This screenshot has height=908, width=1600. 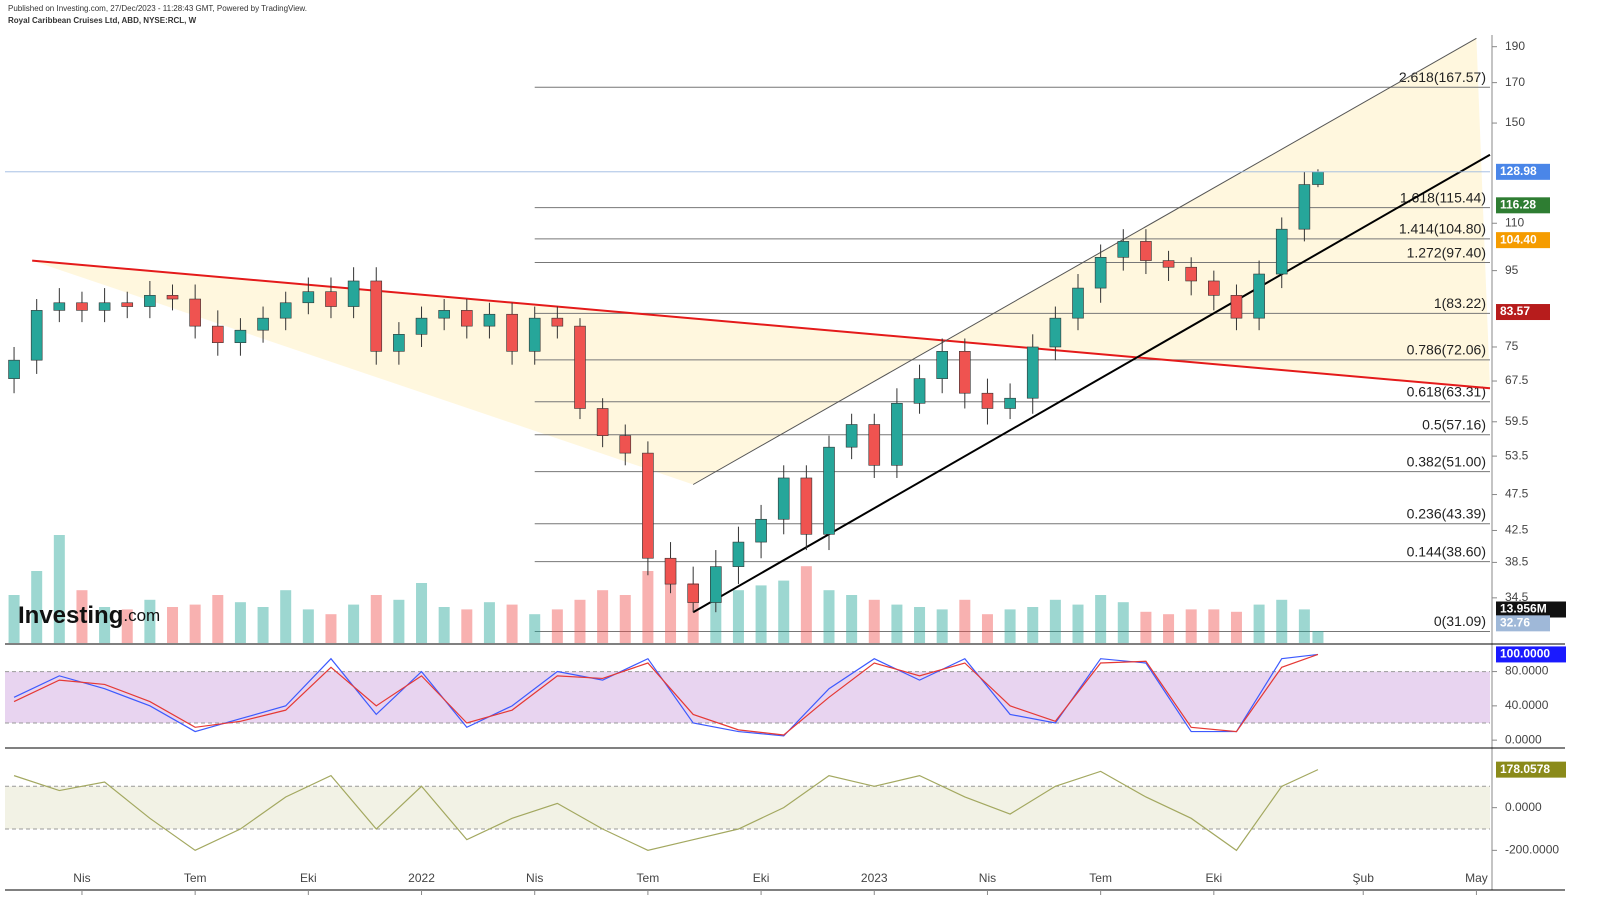 What do you see at coordinates (1517, 597) in the screenshot?
I see `y-tick-label: 34.5` at bounding box center [1517, 597].